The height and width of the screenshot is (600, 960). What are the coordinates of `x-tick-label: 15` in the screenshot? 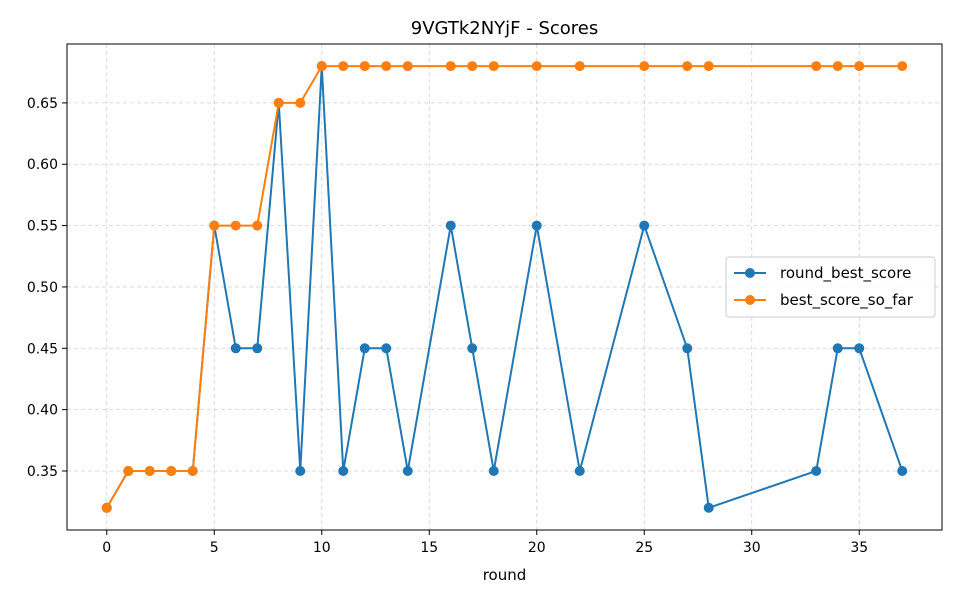 It's located at (429, 548).